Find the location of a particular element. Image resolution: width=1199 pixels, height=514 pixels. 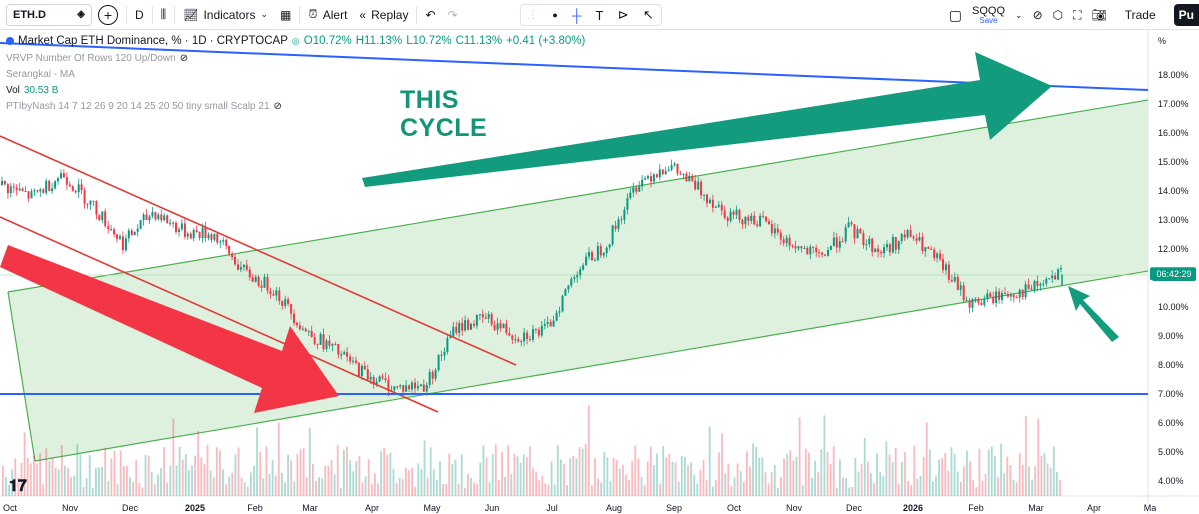

symbol-search: ETH.D ◈ is located at coordinates (49, 14).